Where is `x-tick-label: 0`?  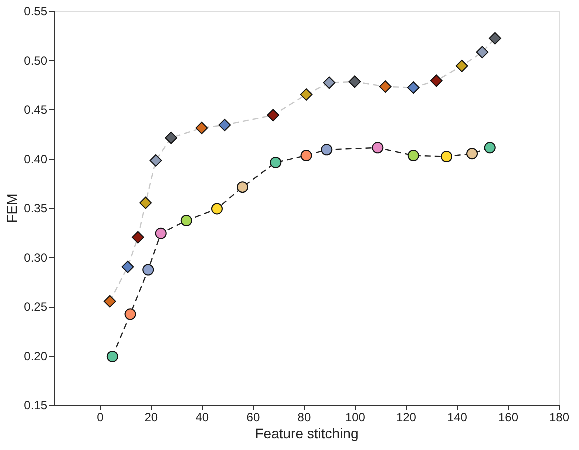 x-tick-label: 0 is located at coordinates (100, 417).